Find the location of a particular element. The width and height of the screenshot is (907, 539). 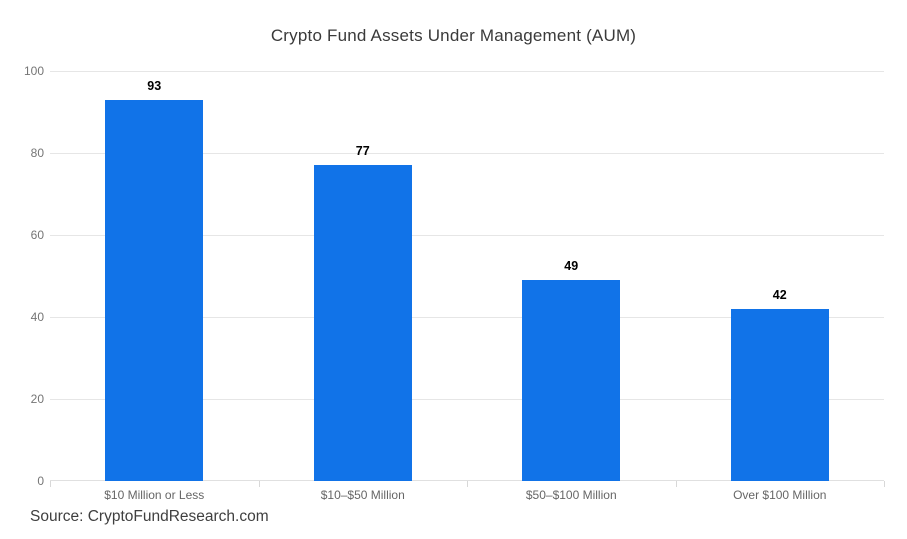

bar-value-label: 93 is located at coordinates (154, 85).